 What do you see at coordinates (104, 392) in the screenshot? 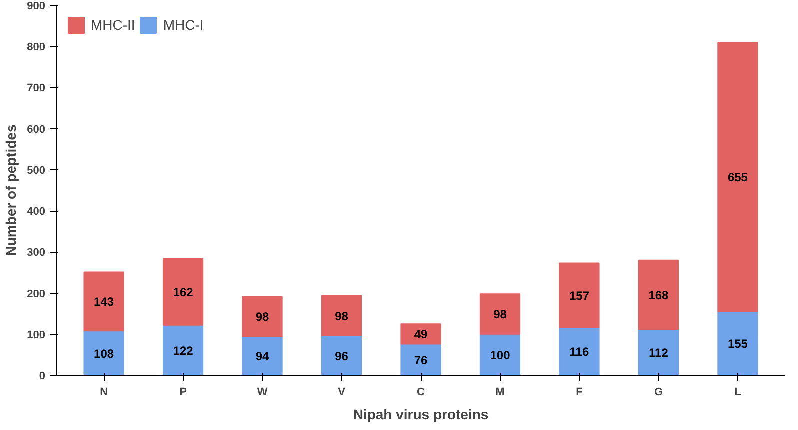
I see `x-tick-label: N` at bounding box center [104, 392].